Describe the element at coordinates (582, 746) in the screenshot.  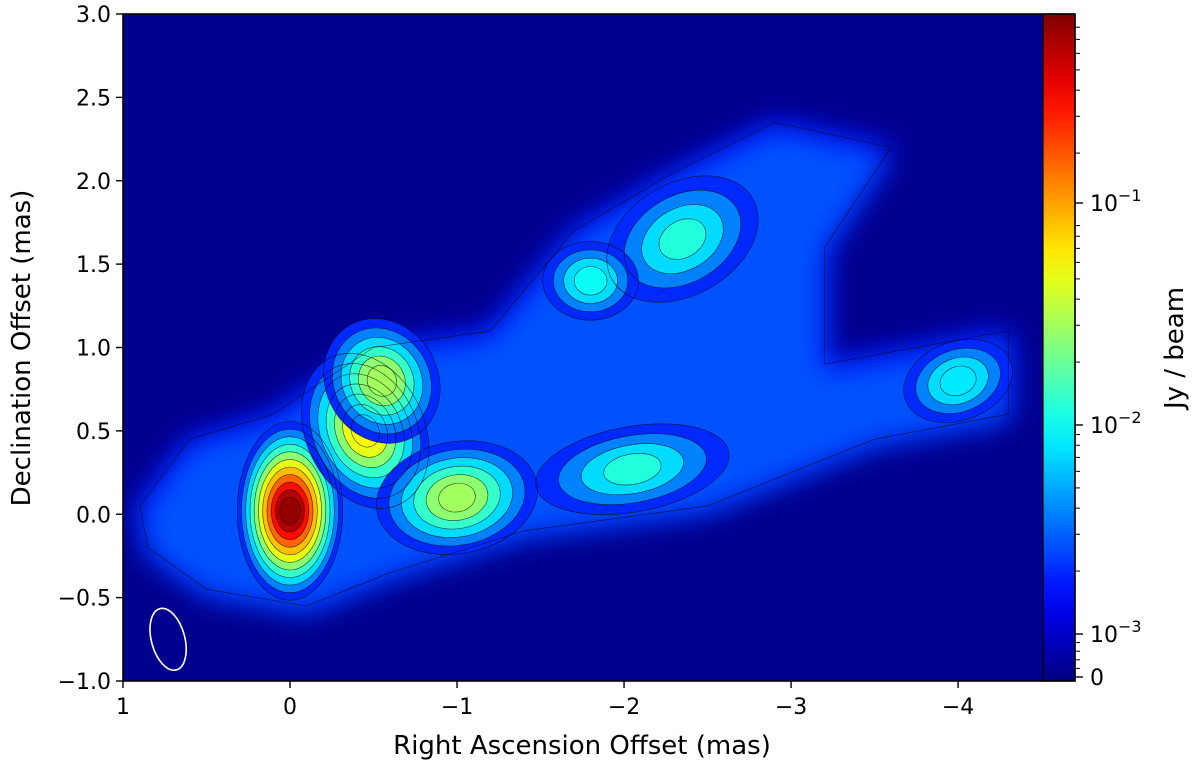
I see `x-axis-label: Right Ascension Offset (mas)` at that location.